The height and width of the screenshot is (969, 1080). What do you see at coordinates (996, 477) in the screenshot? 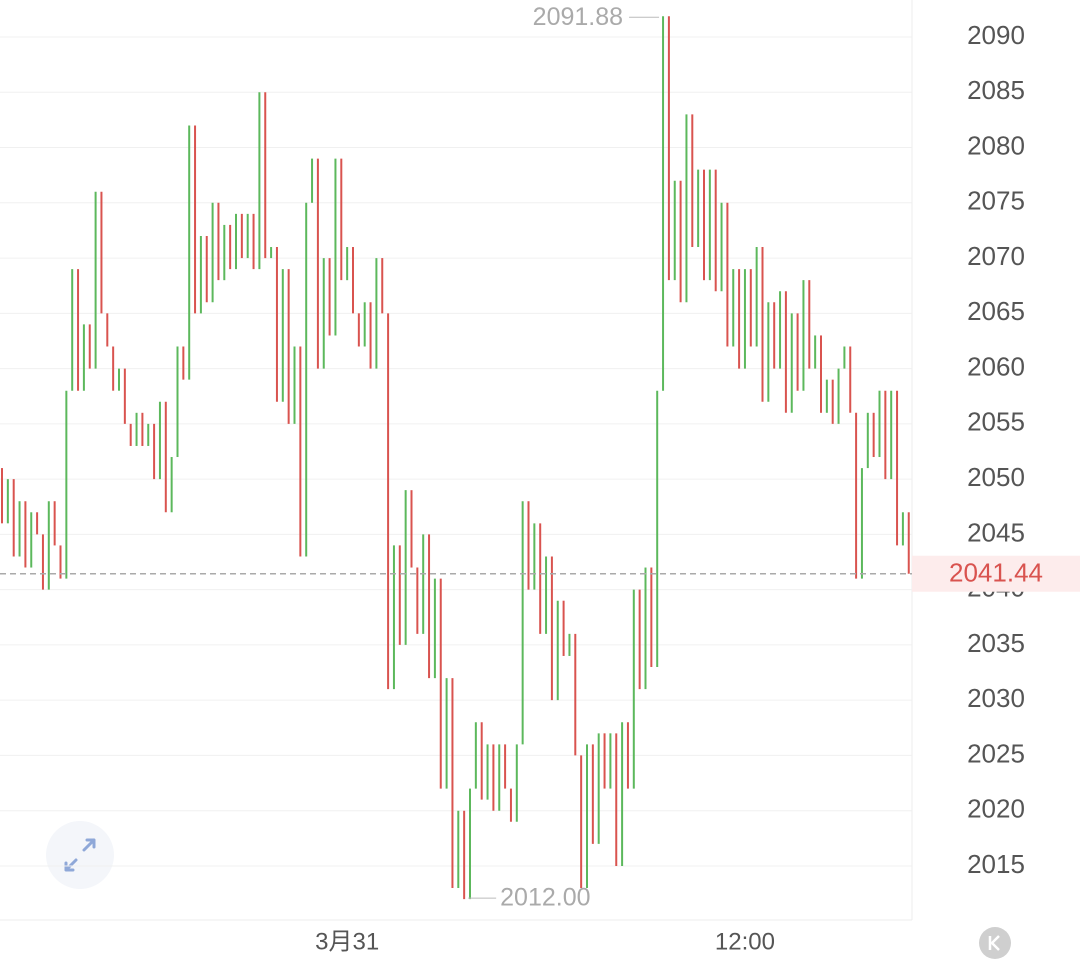
I see `y-tick-label: 2050` at bounding box center [996, 477].